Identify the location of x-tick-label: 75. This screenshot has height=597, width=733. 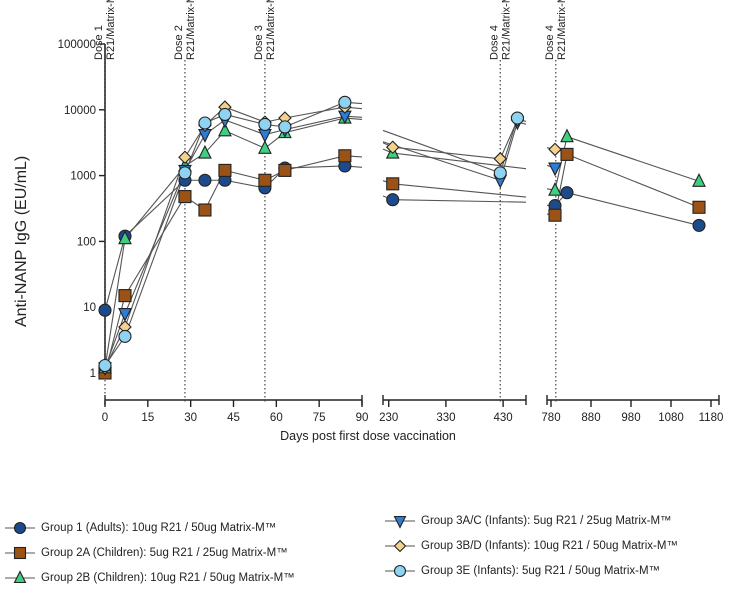
(319, 418).